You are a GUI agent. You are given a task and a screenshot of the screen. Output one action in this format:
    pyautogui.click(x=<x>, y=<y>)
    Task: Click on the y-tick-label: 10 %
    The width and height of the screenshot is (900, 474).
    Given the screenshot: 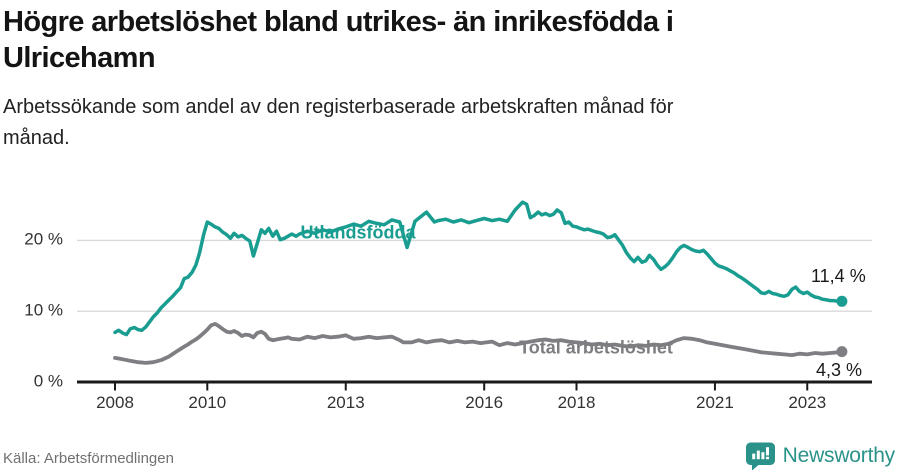 What is the action you would take?
    pyautogui.click(x=43, y=310)
    